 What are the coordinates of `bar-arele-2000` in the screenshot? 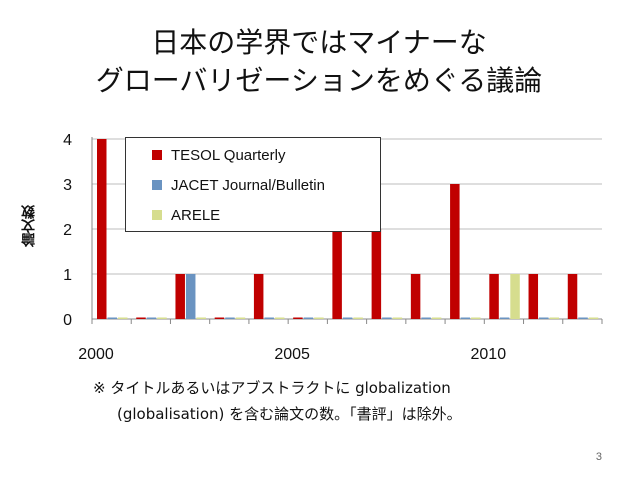 It's located at (123, 318).